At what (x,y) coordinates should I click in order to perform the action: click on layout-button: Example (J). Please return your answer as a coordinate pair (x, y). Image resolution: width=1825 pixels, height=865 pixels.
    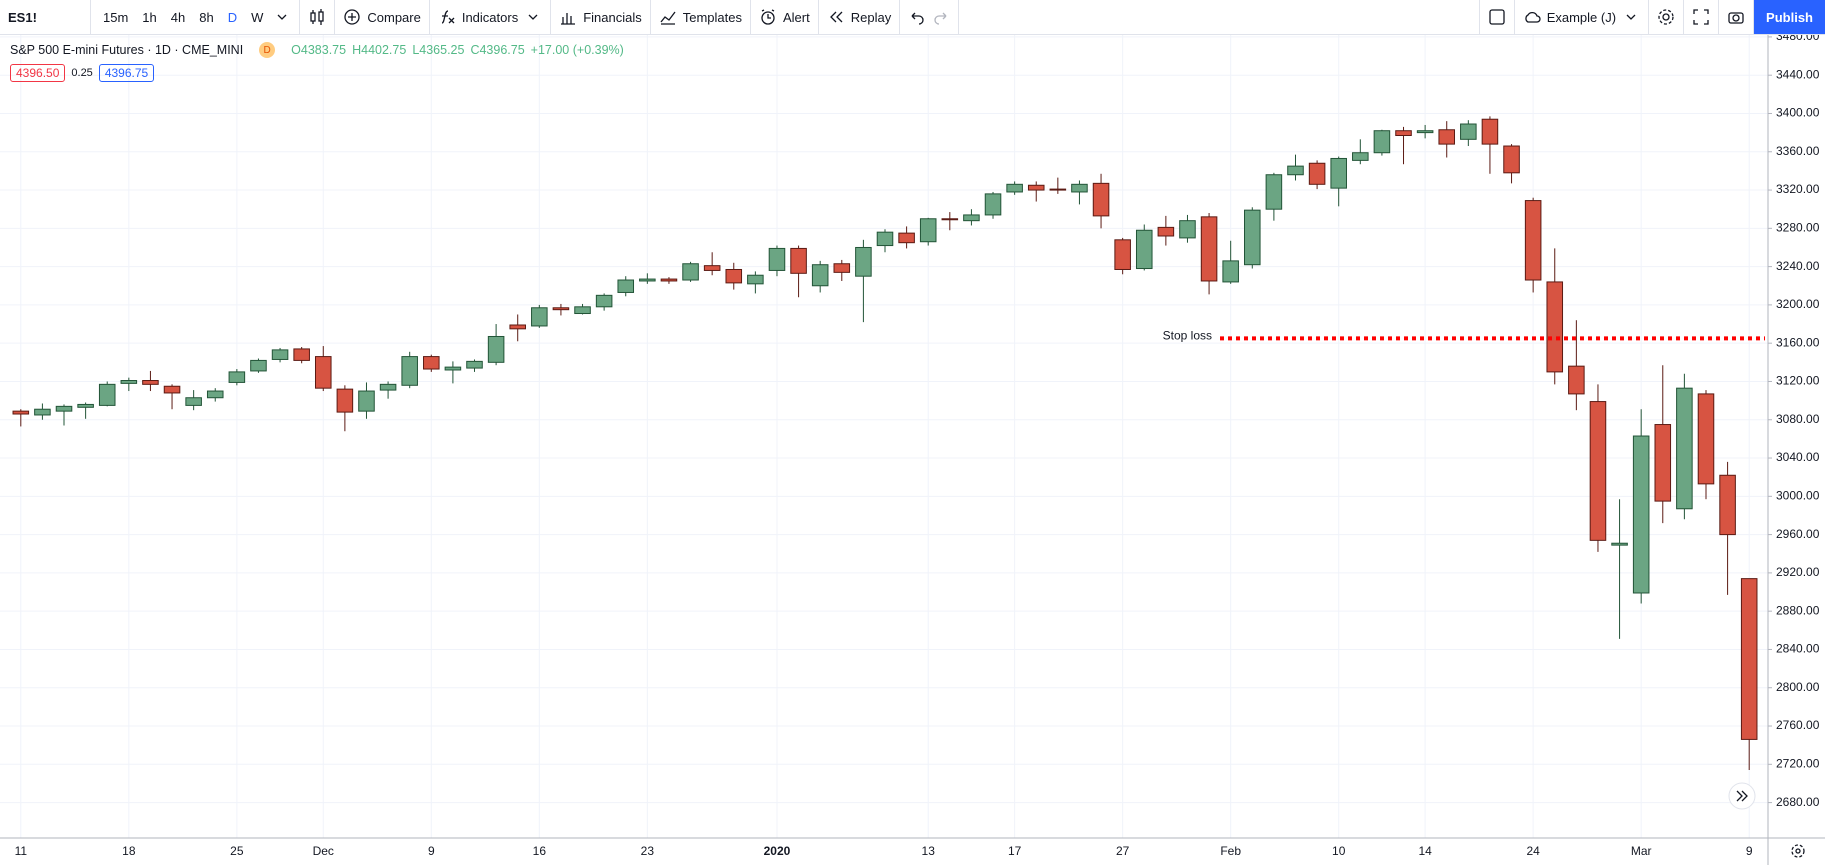
    Looking at the image, I should click on (1582, 17).